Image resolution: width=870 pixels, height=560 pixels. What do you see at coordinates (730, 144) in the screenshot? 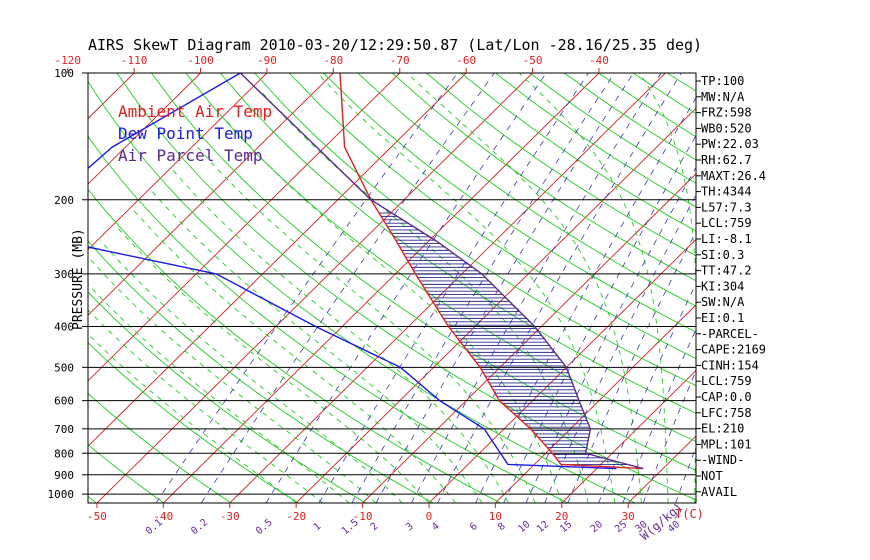
I see `index-label: PW:22.03` at bounding box center [730, 144].